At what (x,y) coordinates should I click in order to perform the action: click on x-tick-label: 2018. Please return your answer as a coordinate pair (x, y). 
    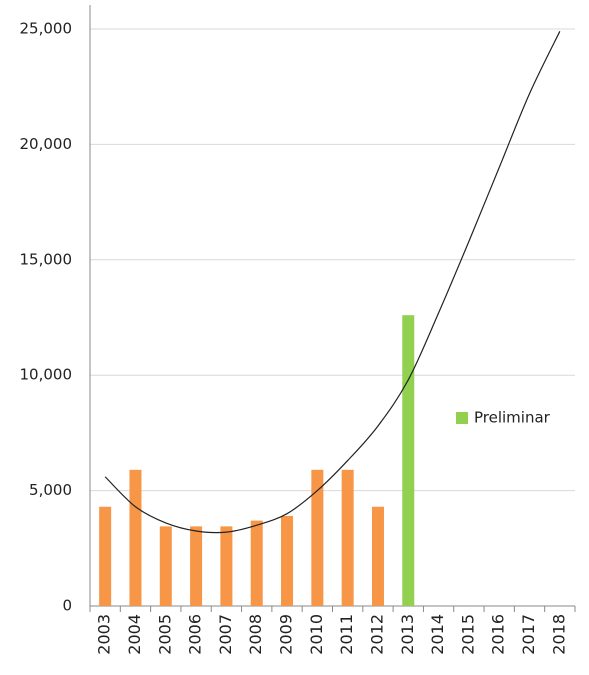
    Looking at the image, I should click on (558, 634).